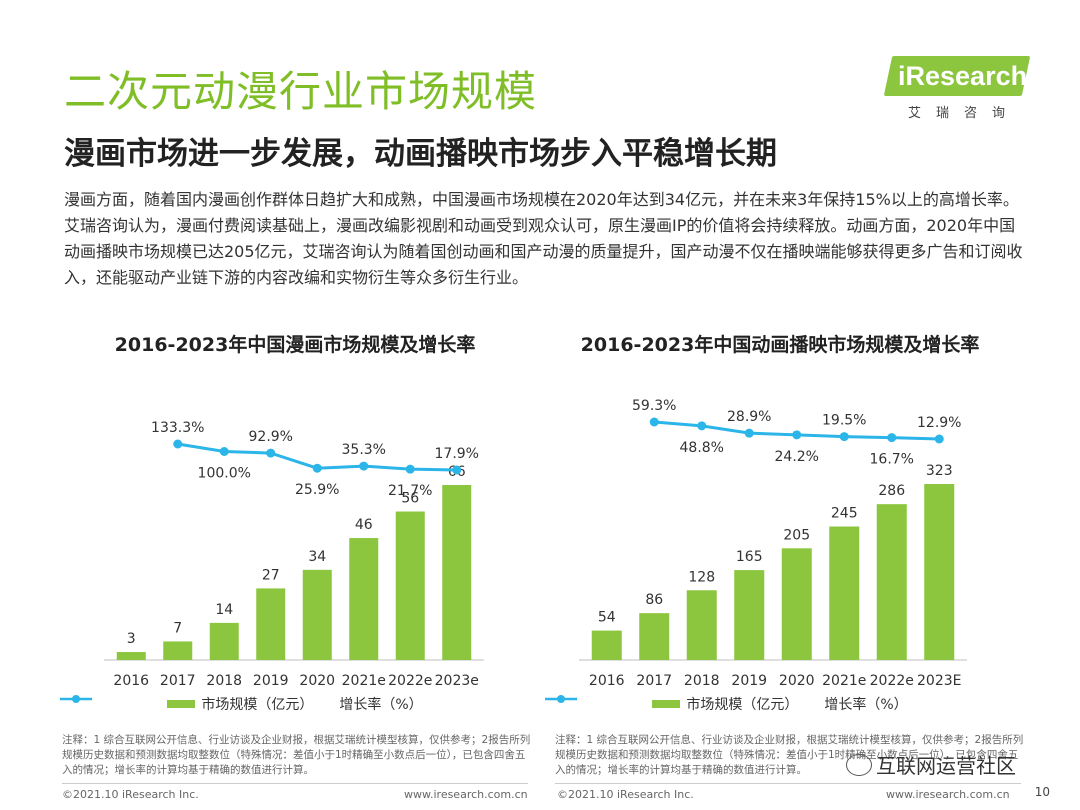 This screenshot has width=1080, height=810. What do you see at coordinates (625, 794) in the screenshot?
I see `footer-copyright-right: ©2021.10 iResearch Inc.` at bounding box center [625, 794].